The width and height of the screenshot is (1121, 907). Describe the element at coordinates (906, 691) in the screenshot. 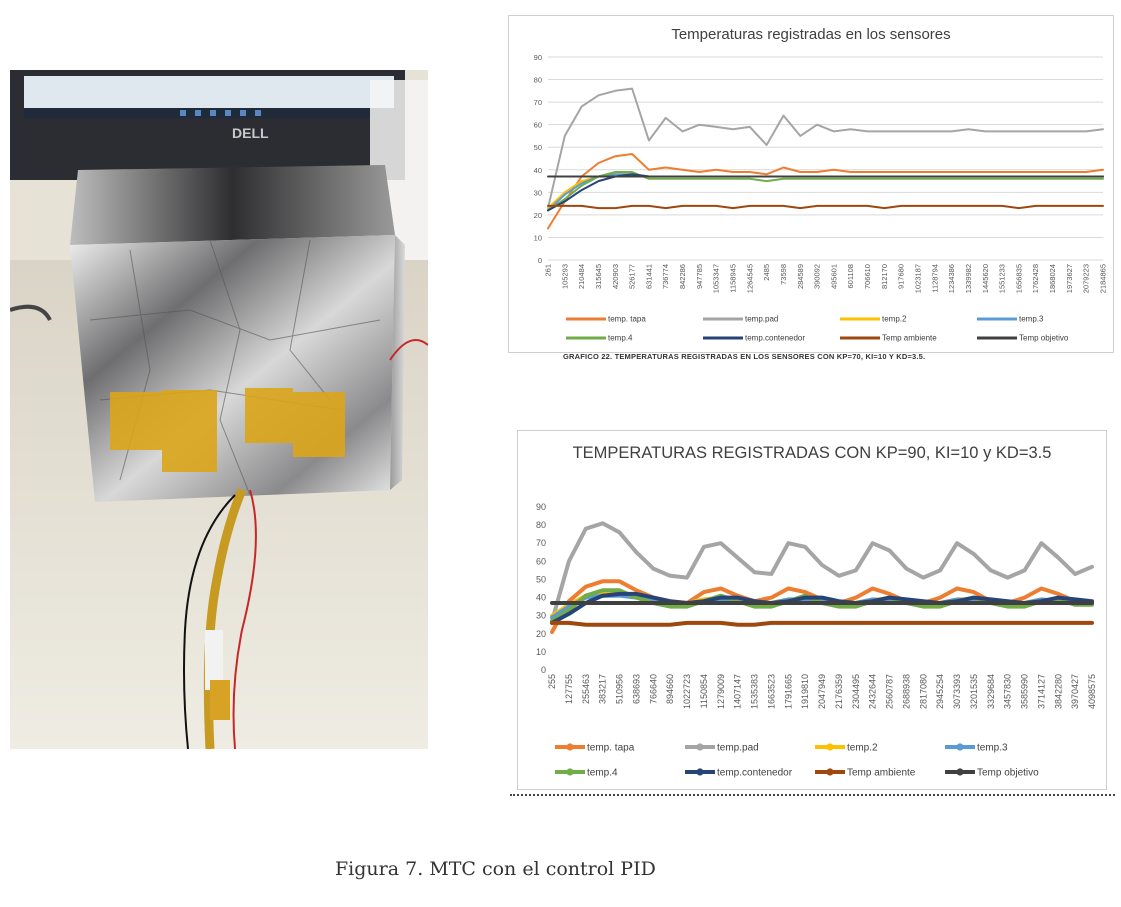

I see `x-tick-label: 2688938` at that location.